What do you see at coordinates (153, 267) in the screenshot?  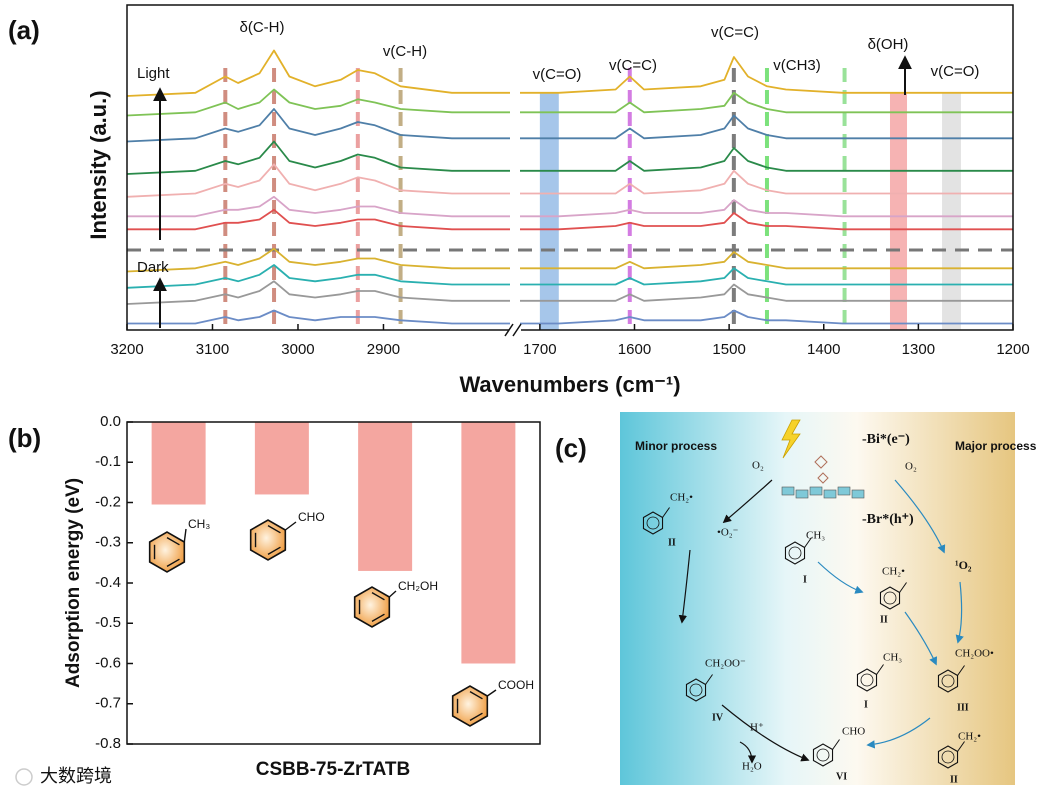 I see `group-label: Dark` at bounding box center [153, 267].